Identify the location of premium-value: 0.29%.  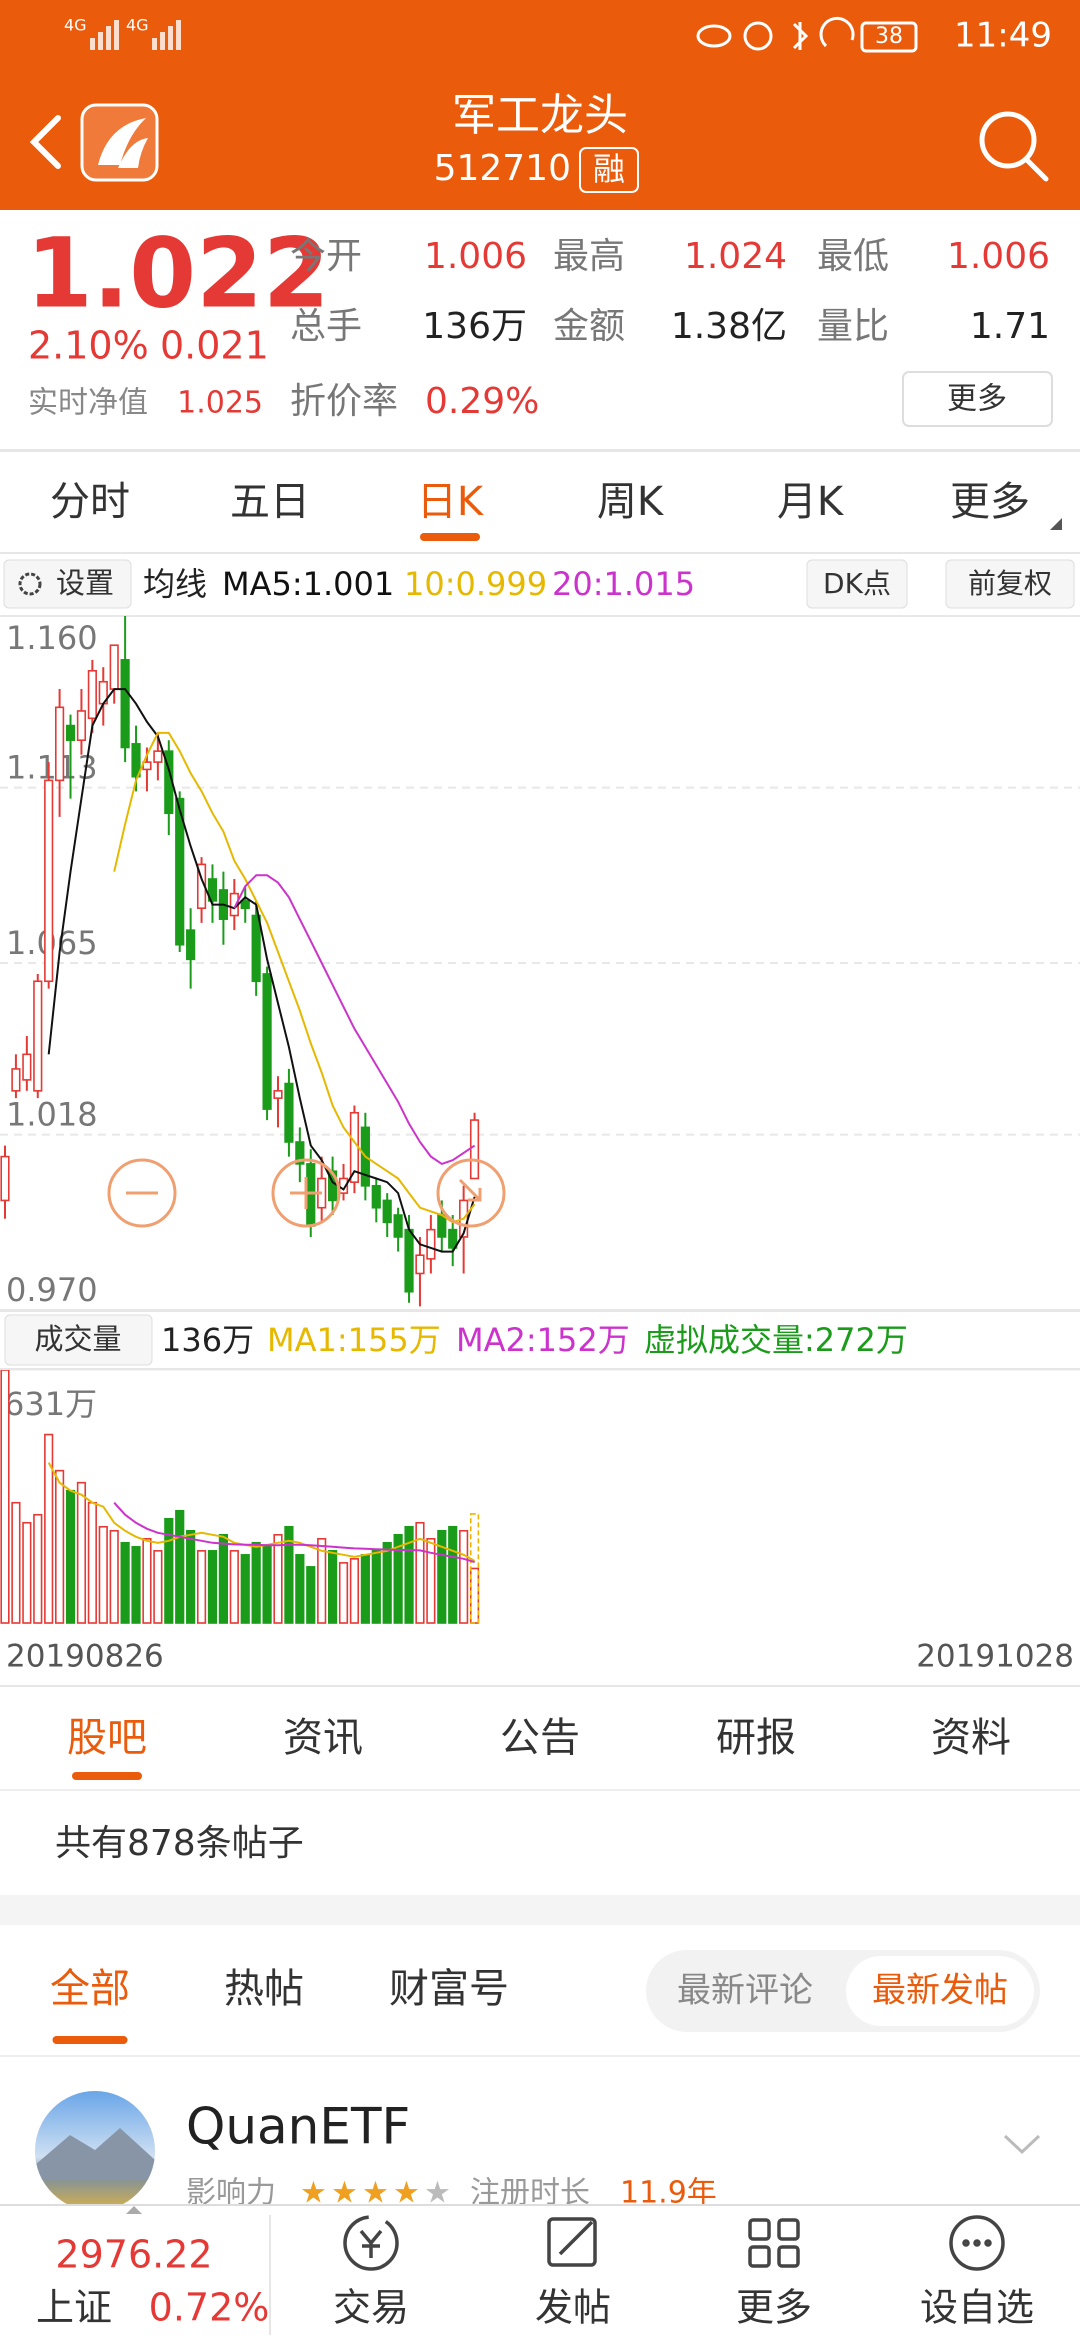
(482, 401).